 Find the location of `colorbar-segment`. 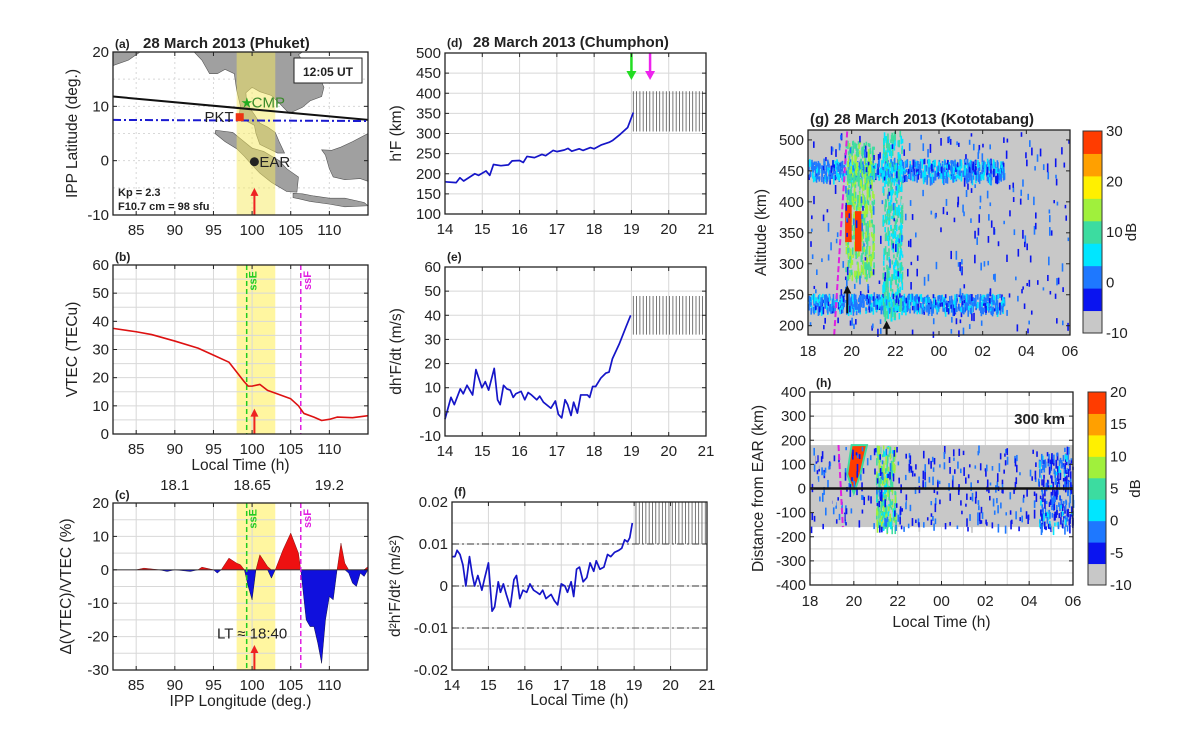

colorbar-segment is located at coordinates (1097, 445).